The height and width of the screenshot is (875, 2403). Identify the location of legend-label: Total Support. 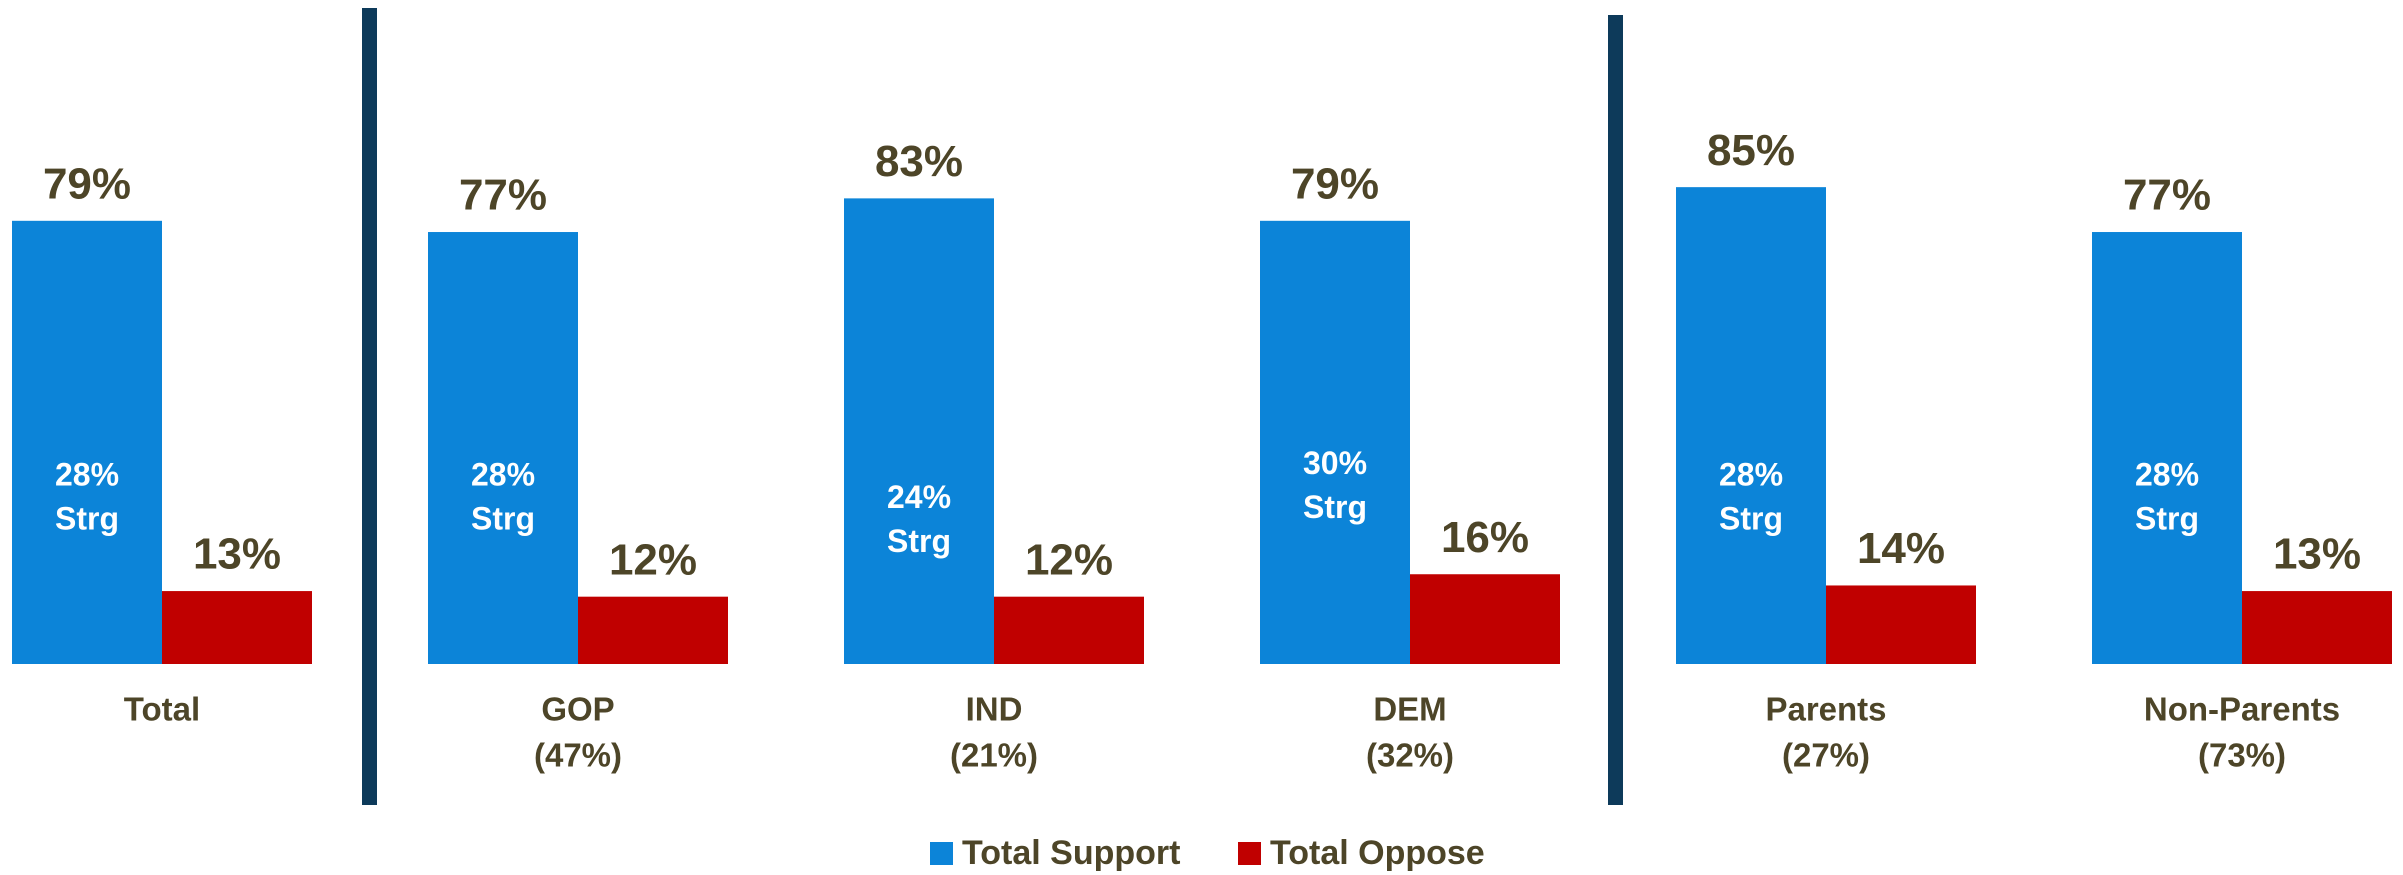
(1071, 853).